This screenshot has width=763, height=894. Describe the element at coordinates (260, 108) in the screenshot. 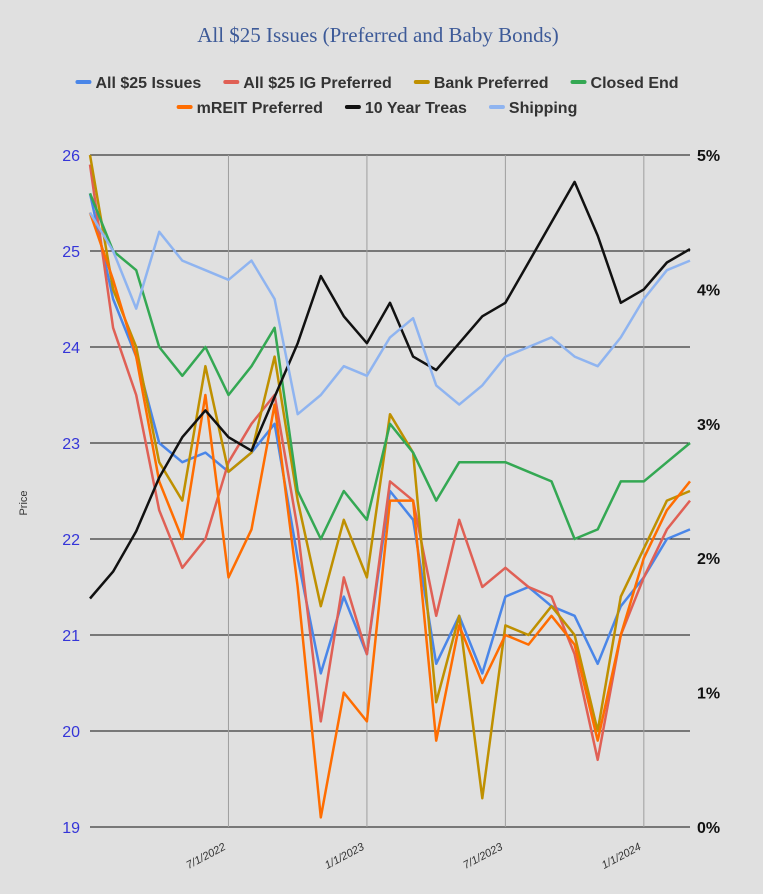

I see `legend-label: mREIT Preferred` at that location.